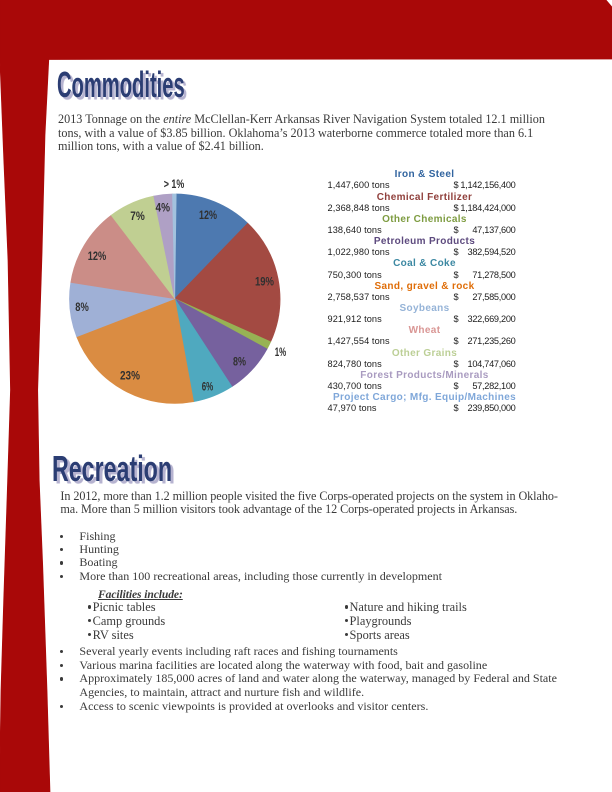 The width and height of the screenshot is (612, 792). I want to click on svg-text: 4%, so click(163, 209).